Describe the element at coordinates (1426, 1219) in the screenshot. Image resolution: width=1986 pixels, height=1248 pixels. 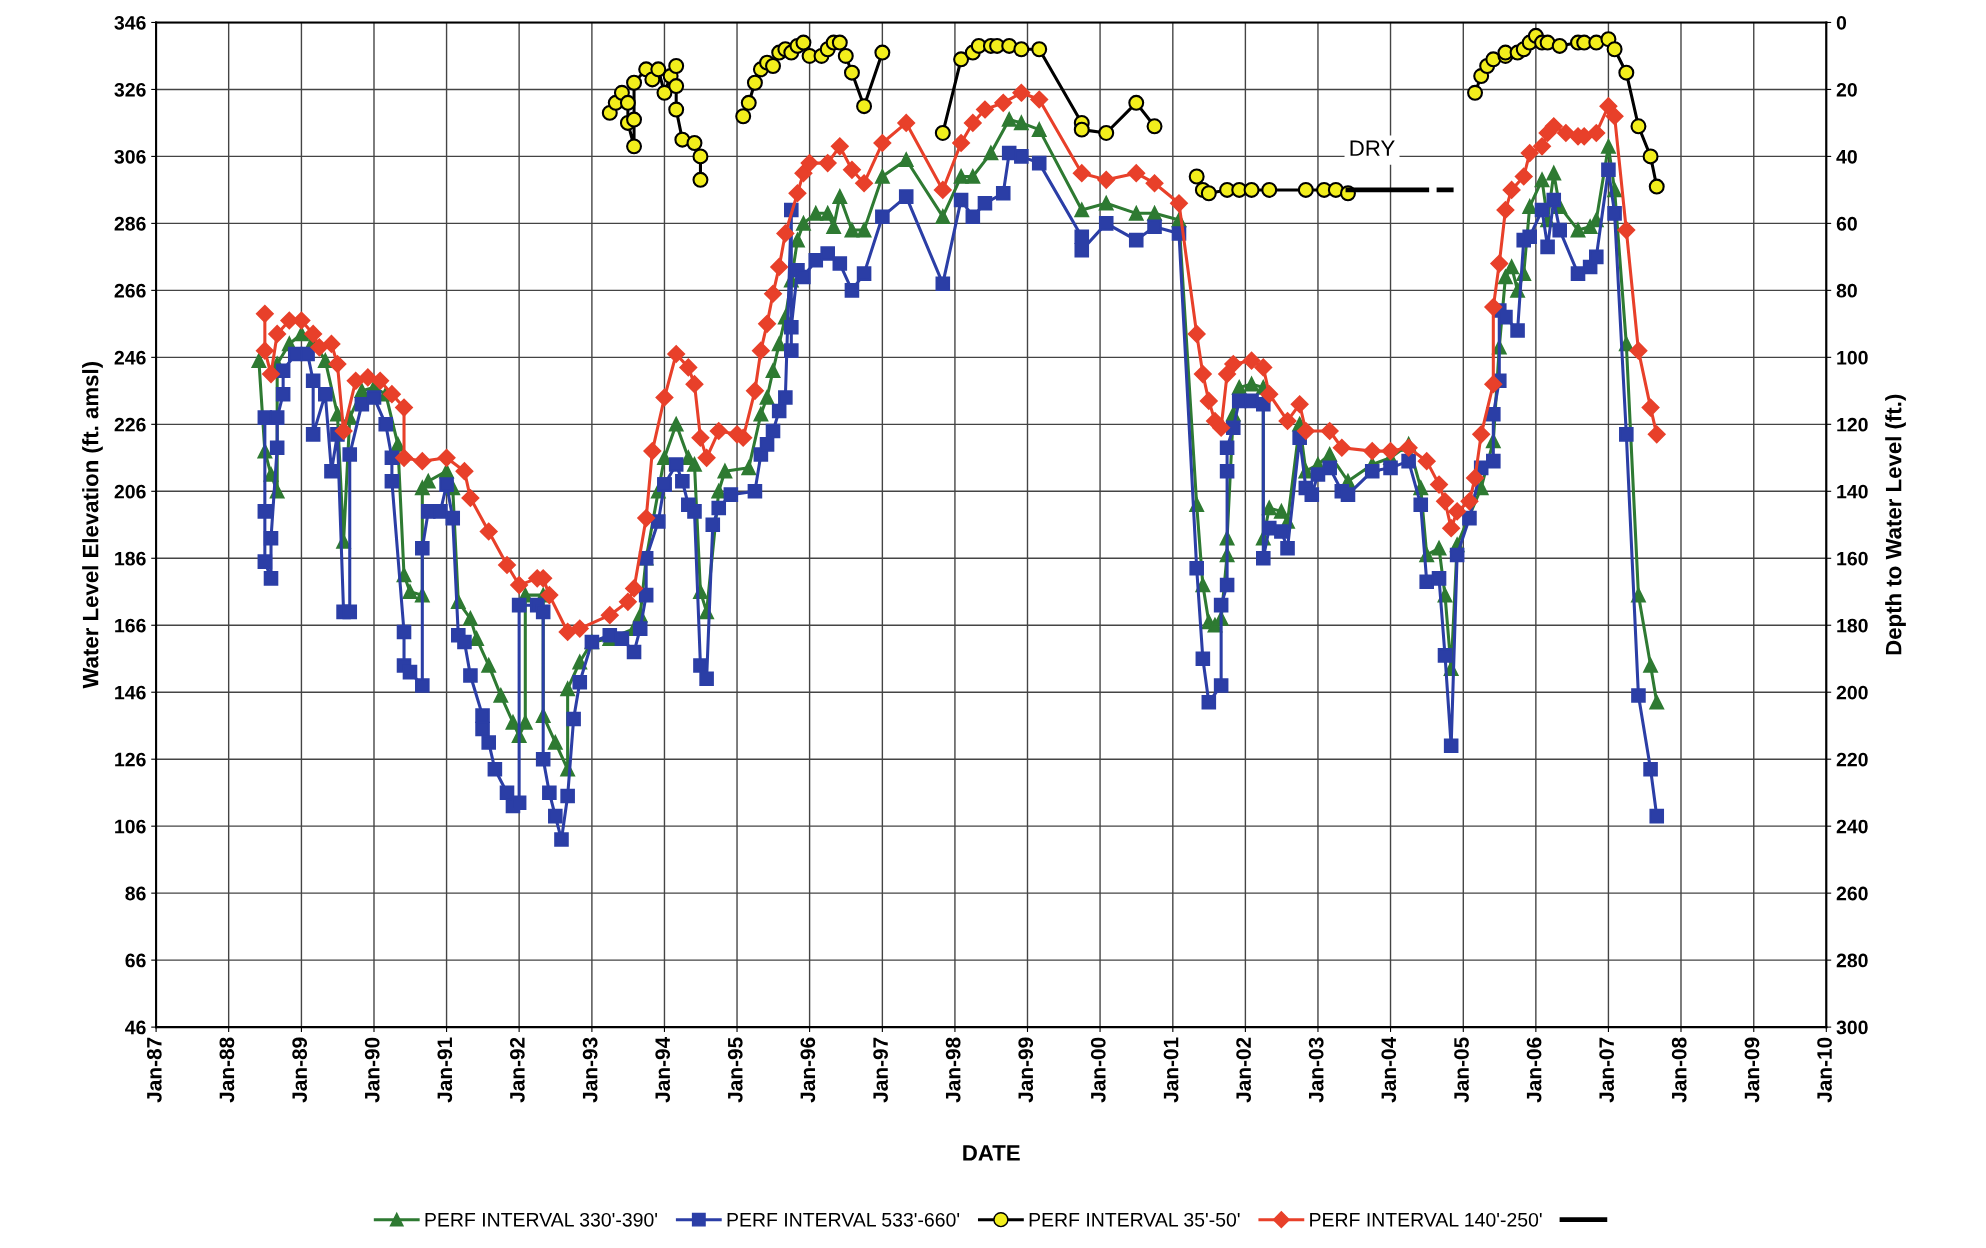
I see `legend-label: PERF INTERVAL 140'-250'` at that location.